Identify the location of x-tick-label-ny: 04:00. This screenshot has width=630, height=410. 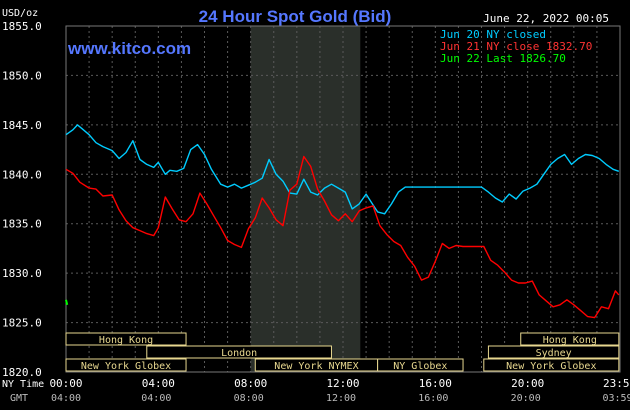
(158, 383).